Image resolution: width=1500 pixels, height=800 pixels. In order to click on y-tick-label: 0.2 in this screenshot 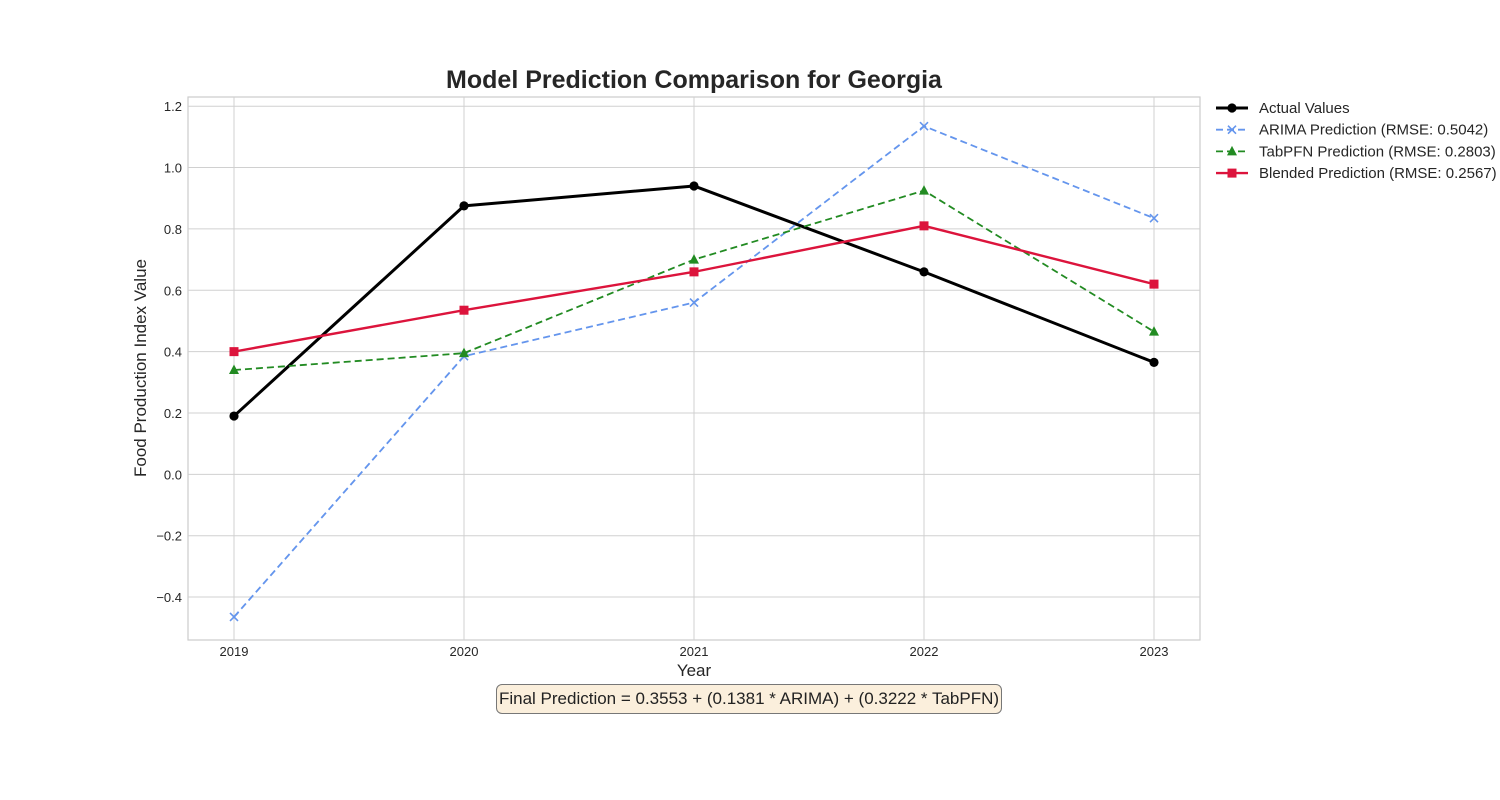, I will do `click(173, 413)`.